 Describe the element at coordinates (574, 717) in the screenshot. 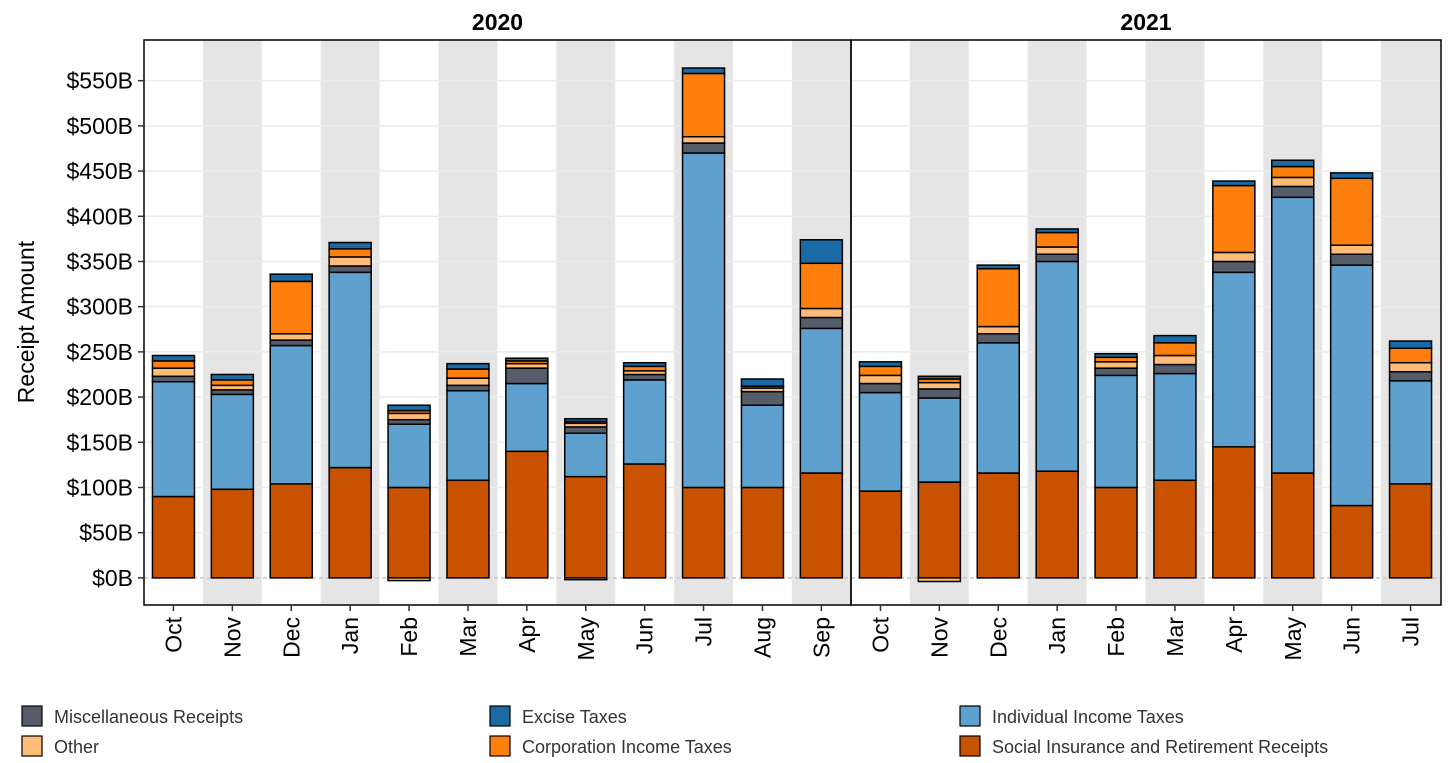

I see `legend-label-excise: Excise Taxes` at that location.